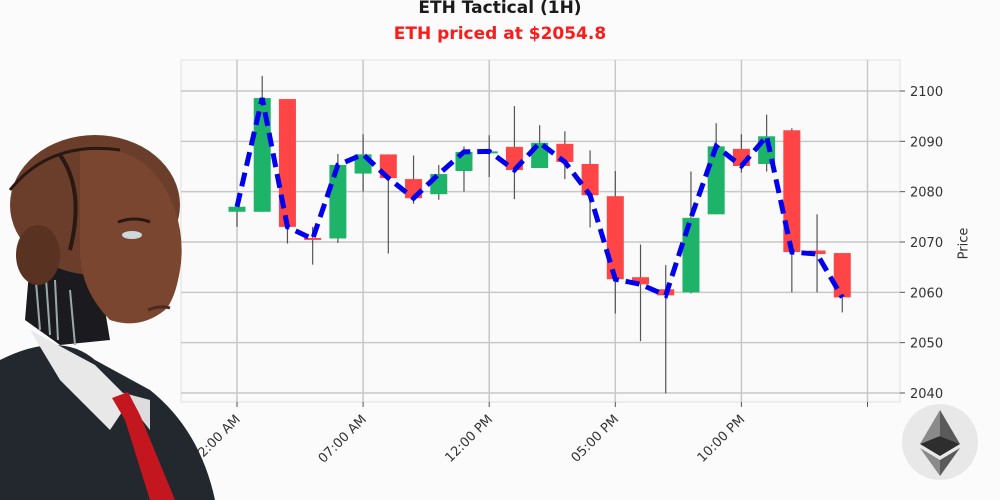 Image resolution: width=1000 pixels, height=500 pixels. I want to click on x-axis: 02:00 AM 07:00 AM 12:00 PM 05:00 PM 10:00 PM, so click(529, 434).